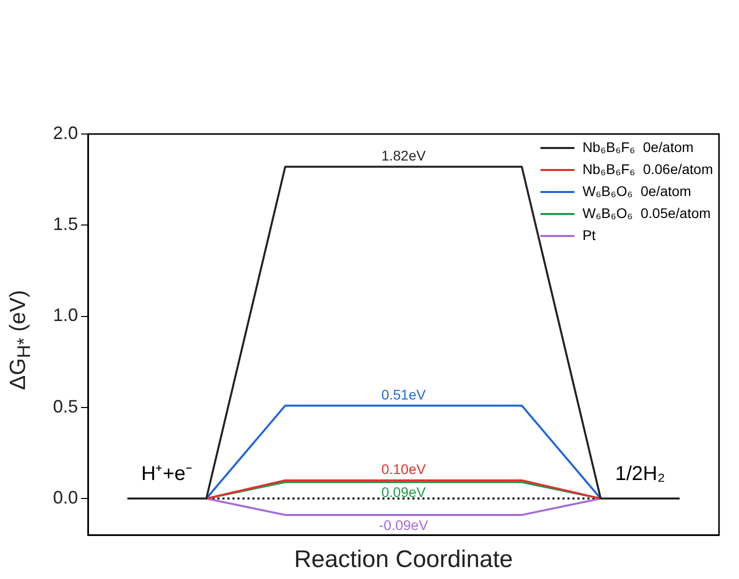  I want to click on legend-label: Nb₆B₆F₆ 0.06e/atom, so click(648, 168).